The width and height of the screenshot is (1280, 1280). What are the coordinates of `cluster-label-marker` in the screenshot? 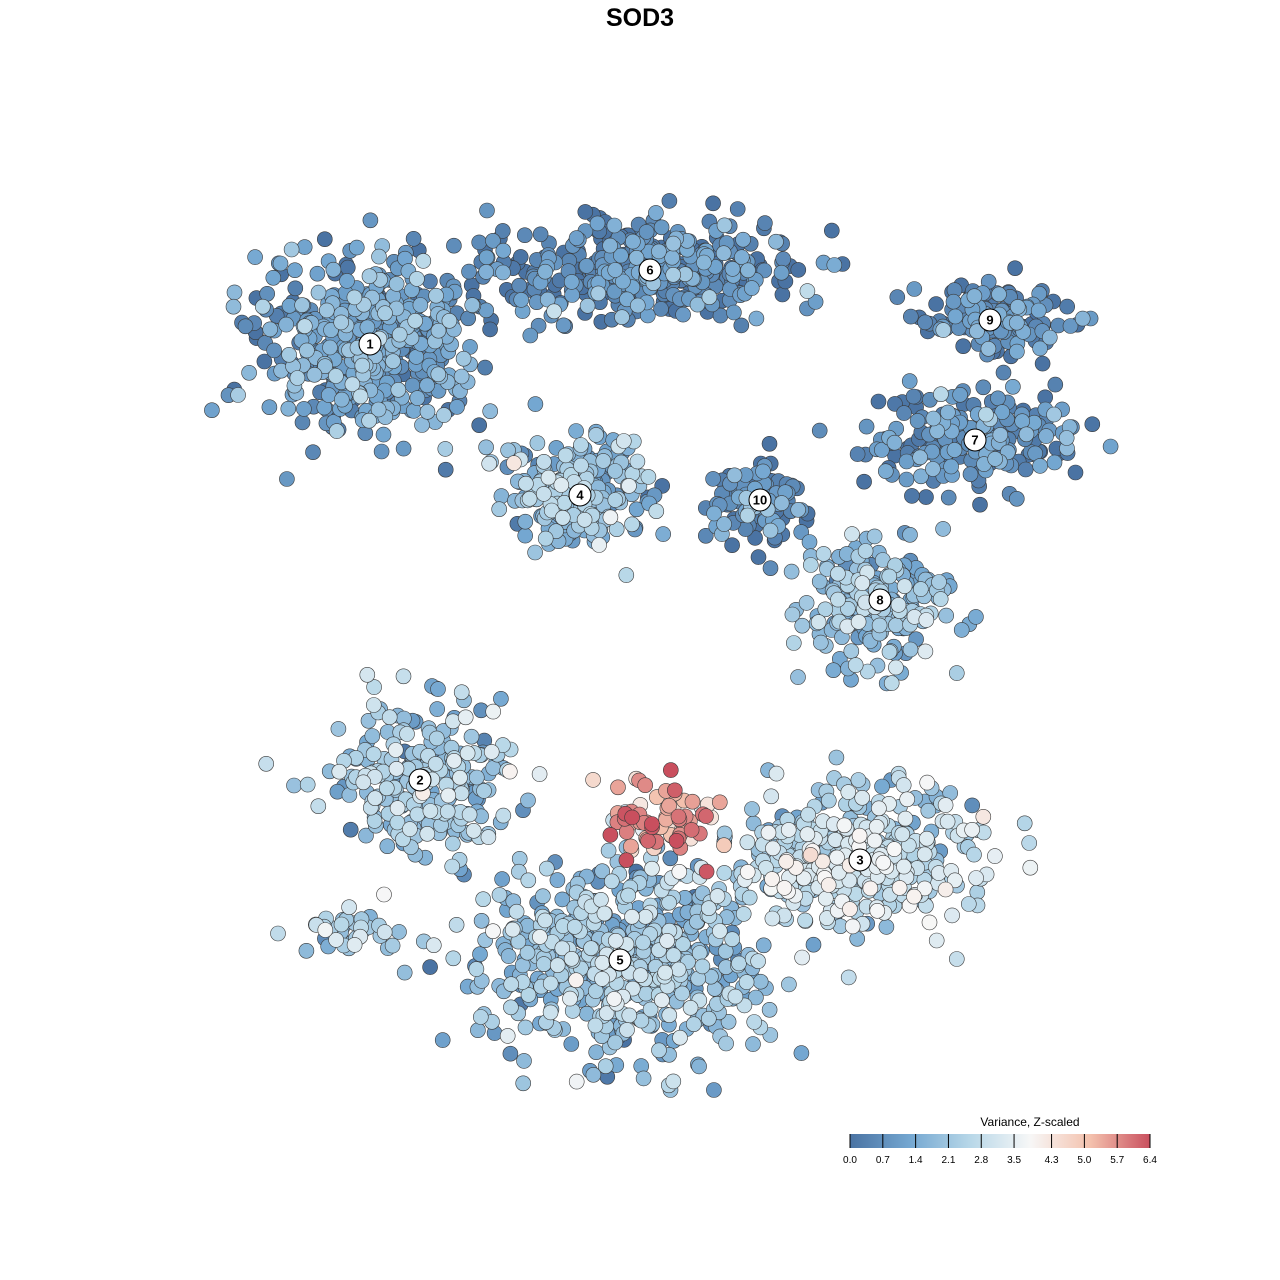 It's located at (990, 320).